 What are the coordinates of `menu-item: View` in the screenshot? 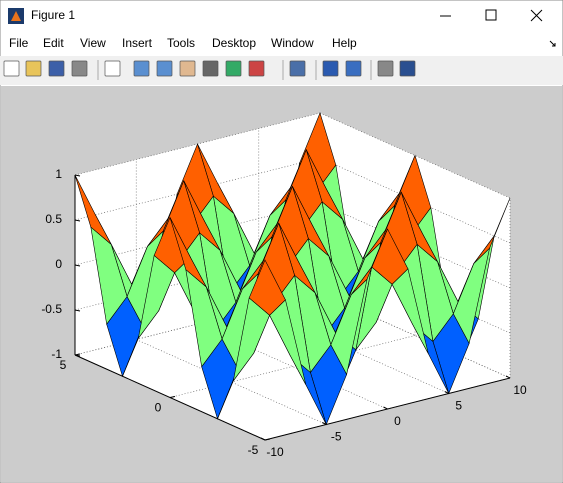 It's located at (93, 43).